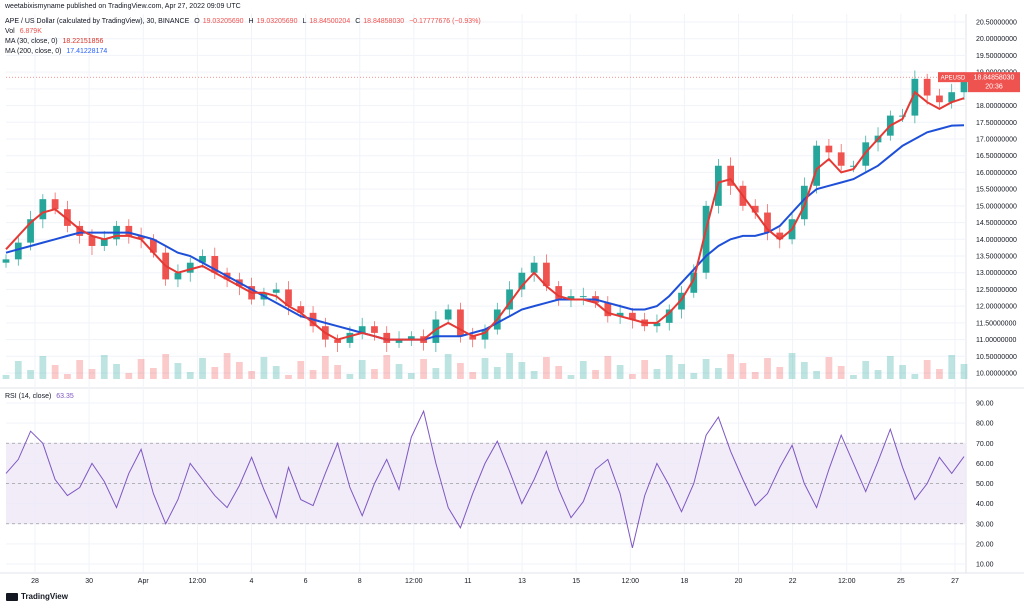 This screenshot has width=1024, height=607. I want to click on tradingview-logo-icon, so click(12, 596).